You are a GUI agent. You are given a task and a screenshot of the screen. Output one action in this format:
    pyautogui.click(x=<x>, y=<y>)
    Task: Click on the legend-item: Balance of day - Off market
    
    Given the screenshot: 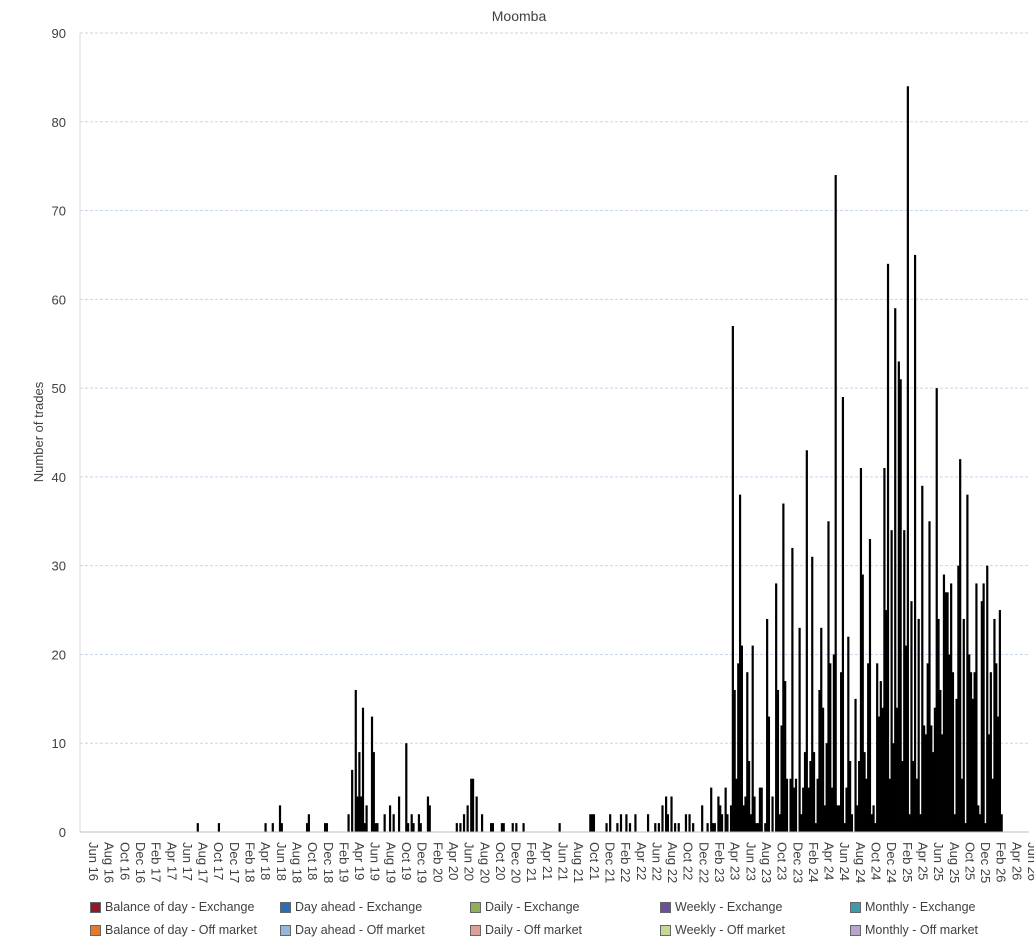 What is the action you would take?
    pyautogui.click(x=173, y=930)
    